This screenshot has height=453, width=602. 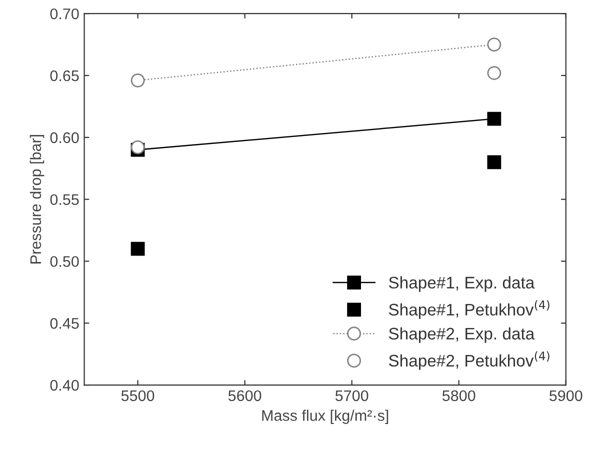 What do you see at coordinates (37, 199) in the screenshot?
I see `y-axis-title: Pressure drop [bar]` at bounding box center [37, 199].